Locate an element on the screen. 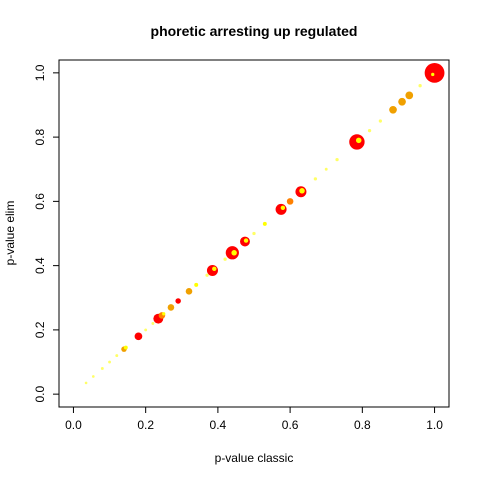 Image resolution: width=480 pixels, height=480 pixels. x-tick-label: 1.0 is located at coordinates (434, 425).